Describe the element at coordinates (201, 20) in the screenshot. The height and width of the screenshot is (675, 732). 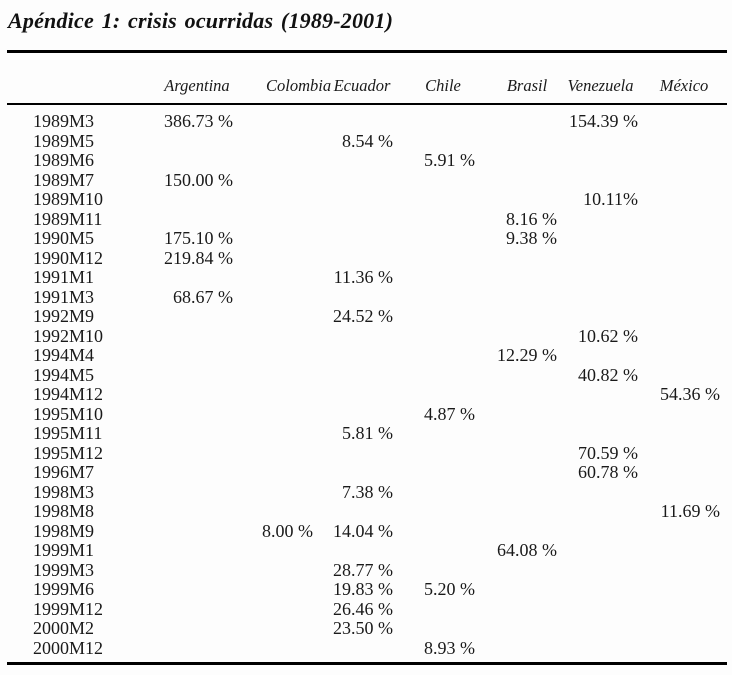
I see `appendix-title: Apéndice 1: crisis ocurridas (1989-2001)` at that location.